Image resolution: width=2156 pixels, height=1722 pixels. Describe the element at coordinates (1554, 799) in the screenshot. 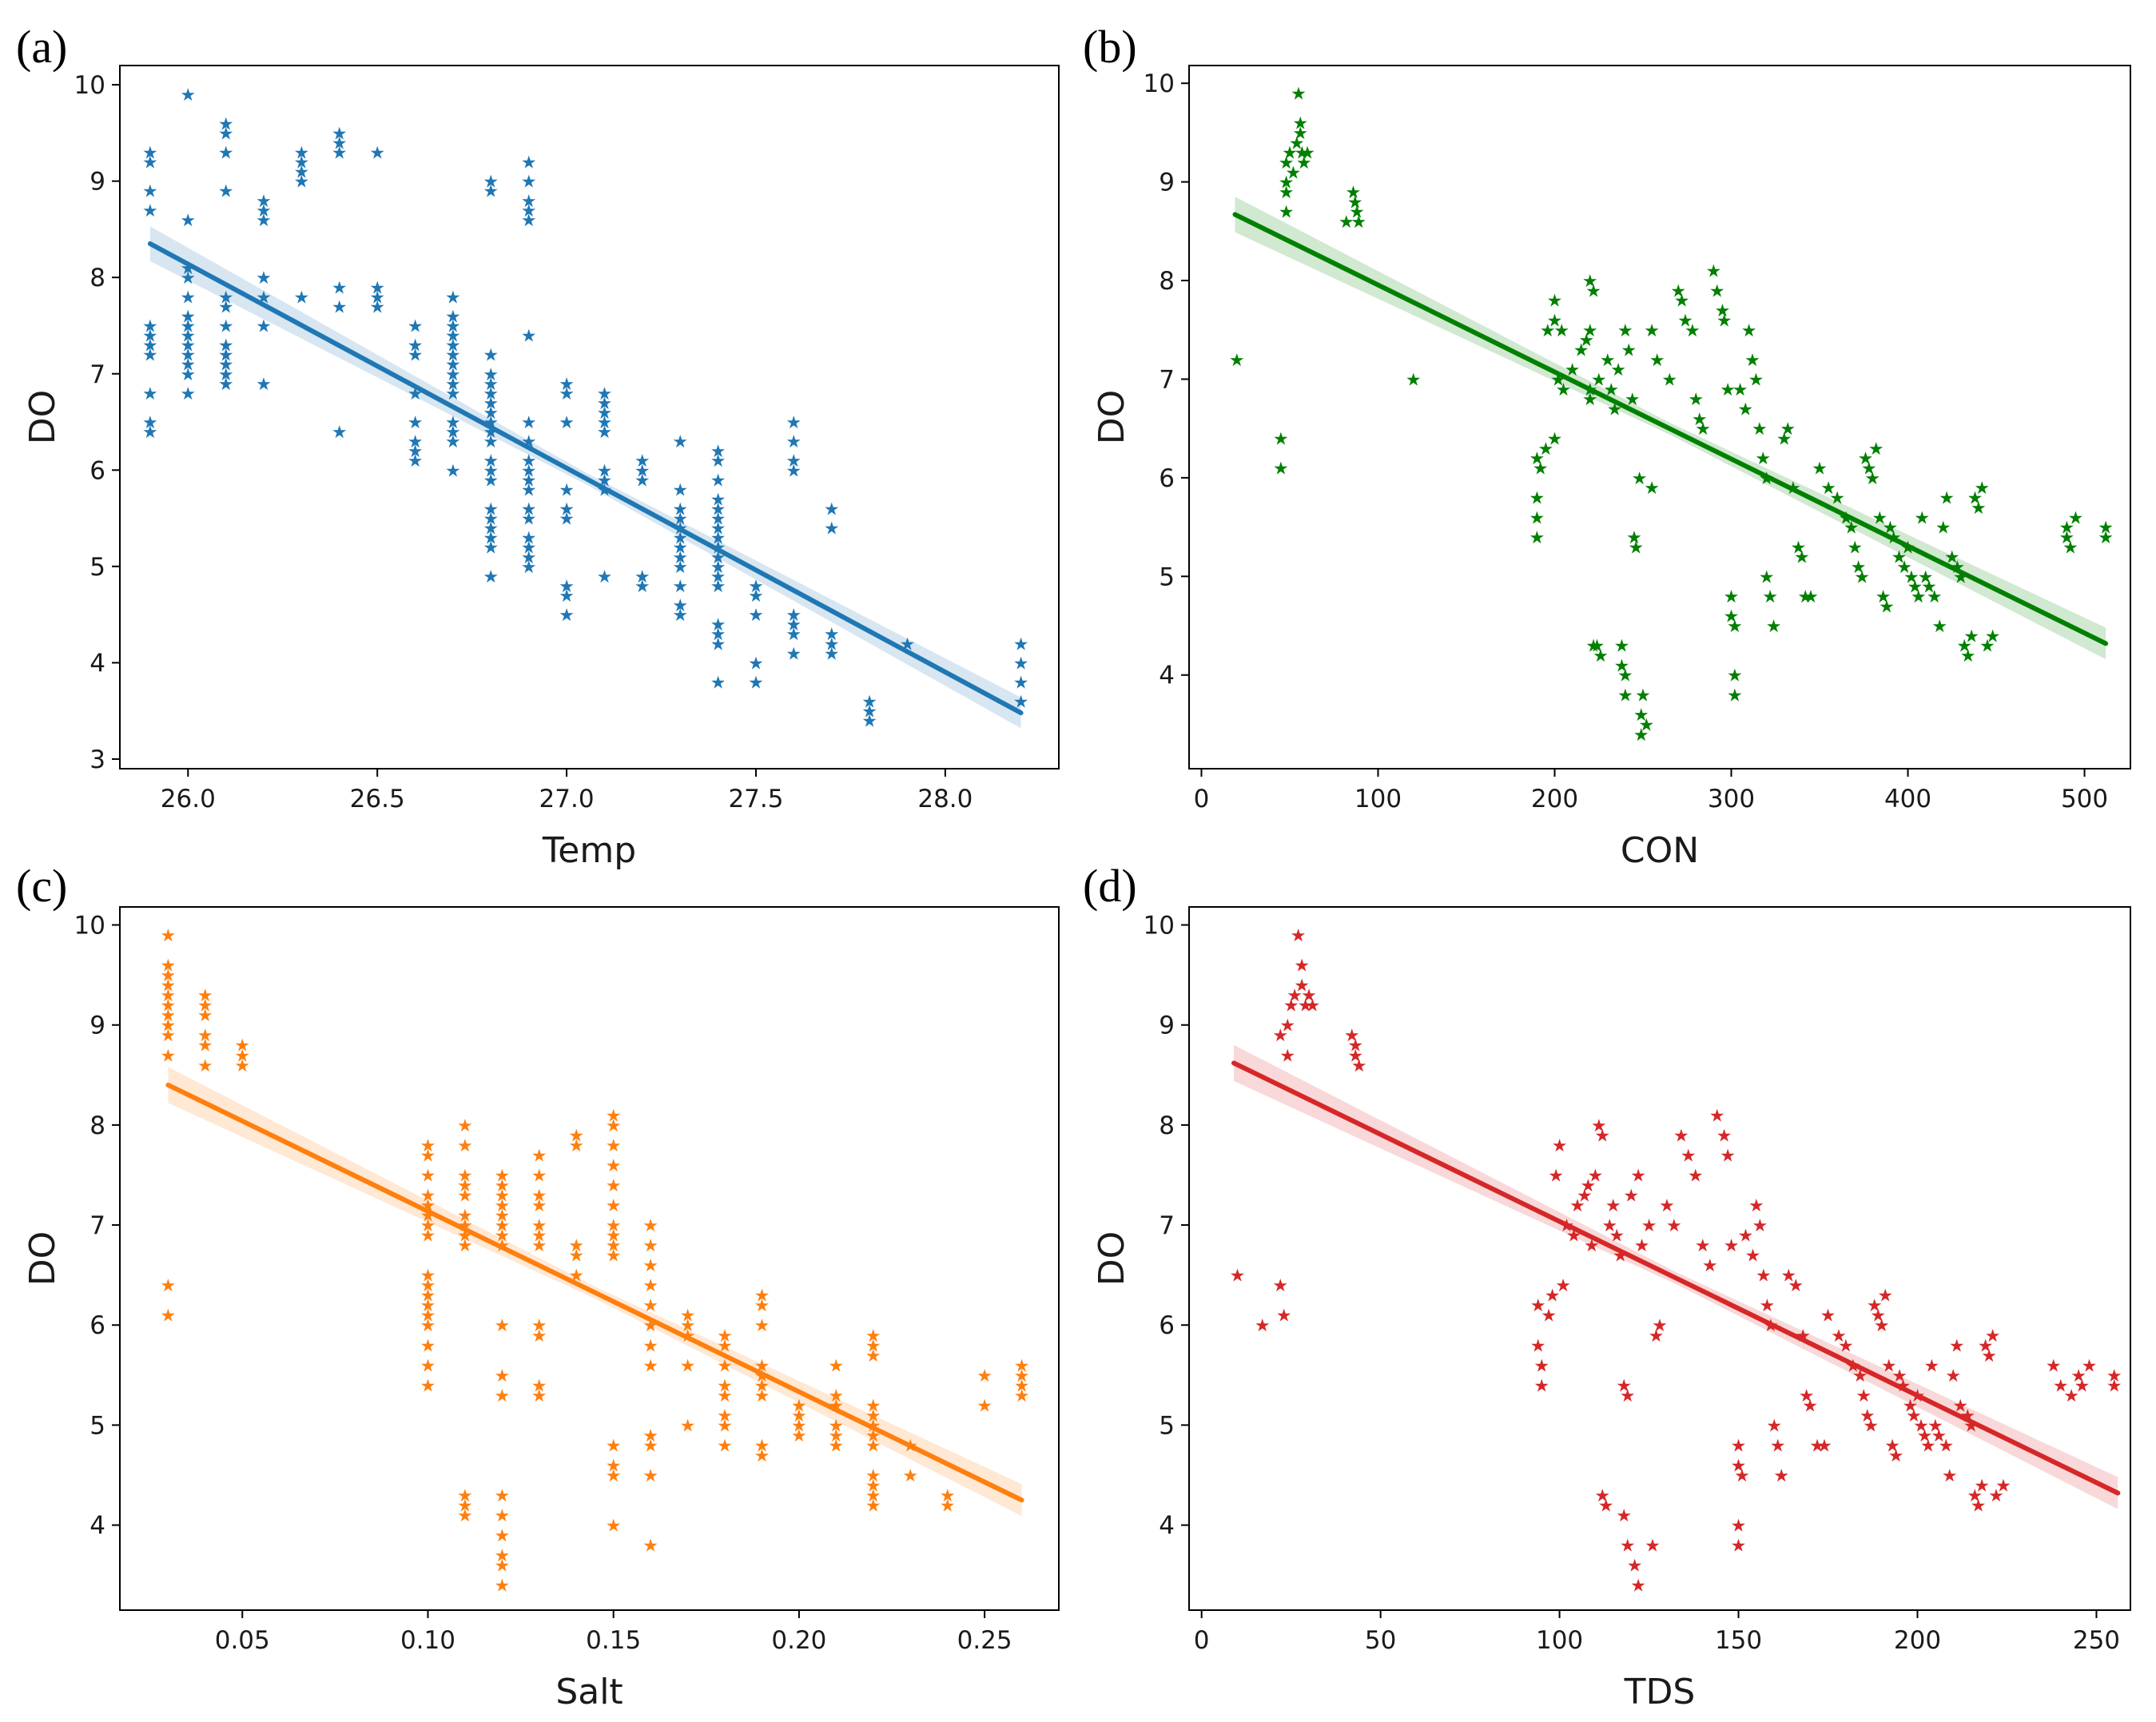

I see `x-tick-label: 200` at that location.